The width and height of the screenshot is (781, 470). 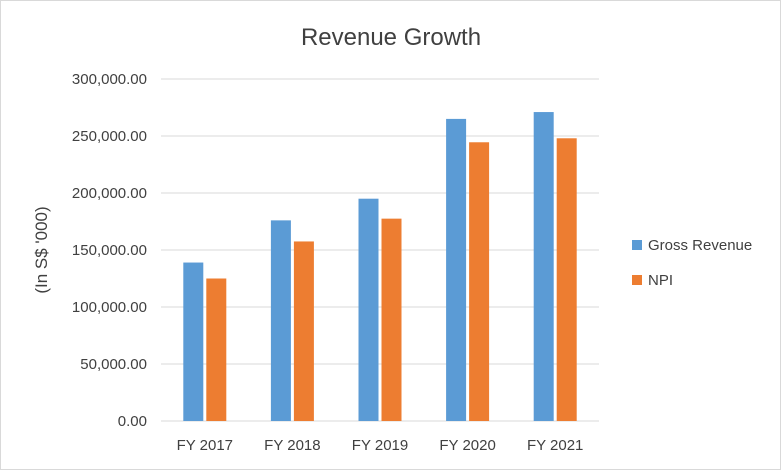 What do you see at coordinates (41, 249) in the screenshot?
I see `y-axis-label: (In S$ '000)` at bounding box center [41, 249].